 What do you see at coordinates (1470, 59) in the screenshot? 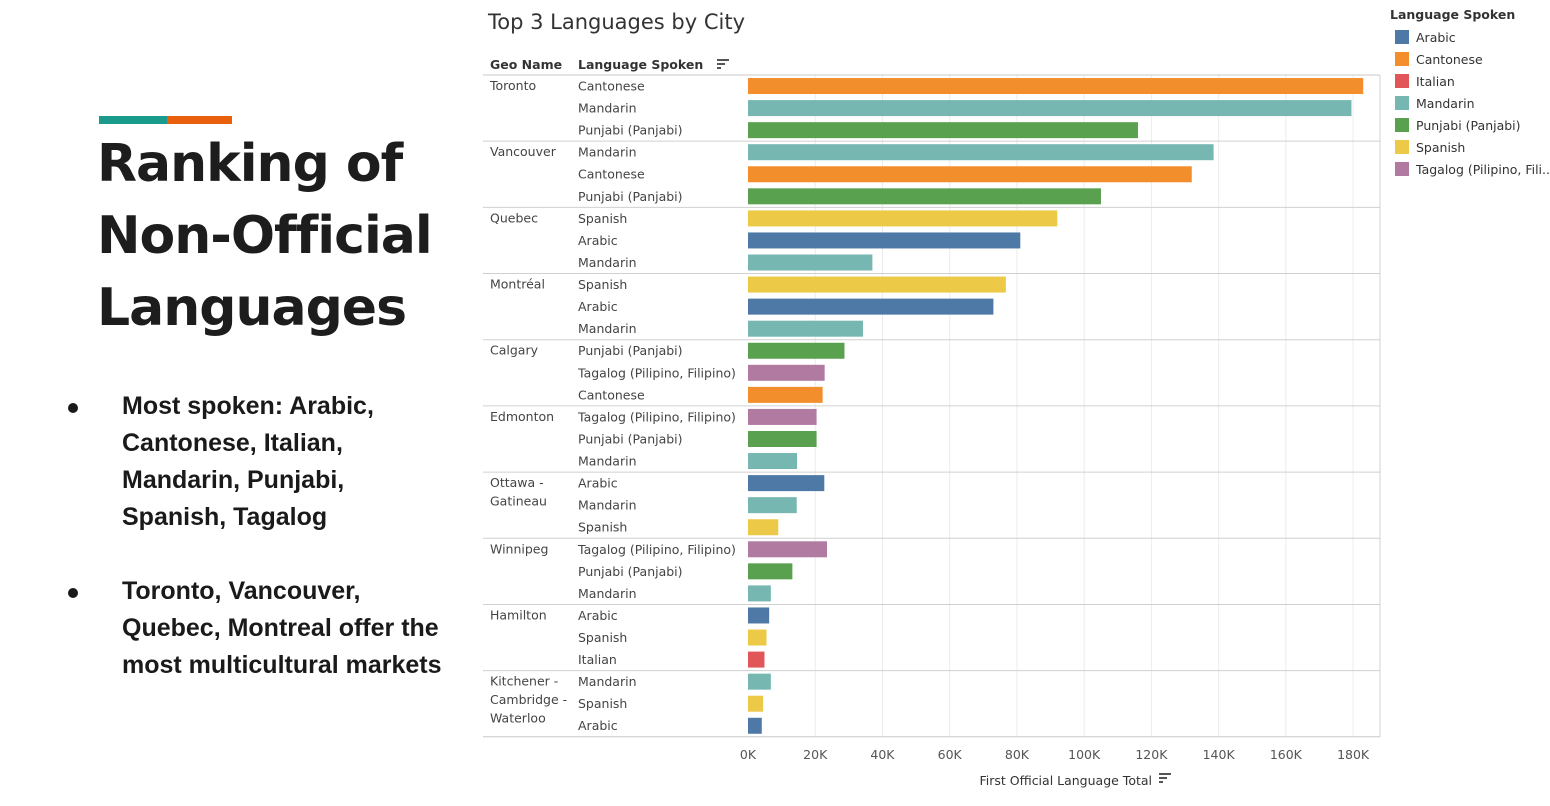
I see `legend-item: Cantonese` at bounding box center [1470, 59].